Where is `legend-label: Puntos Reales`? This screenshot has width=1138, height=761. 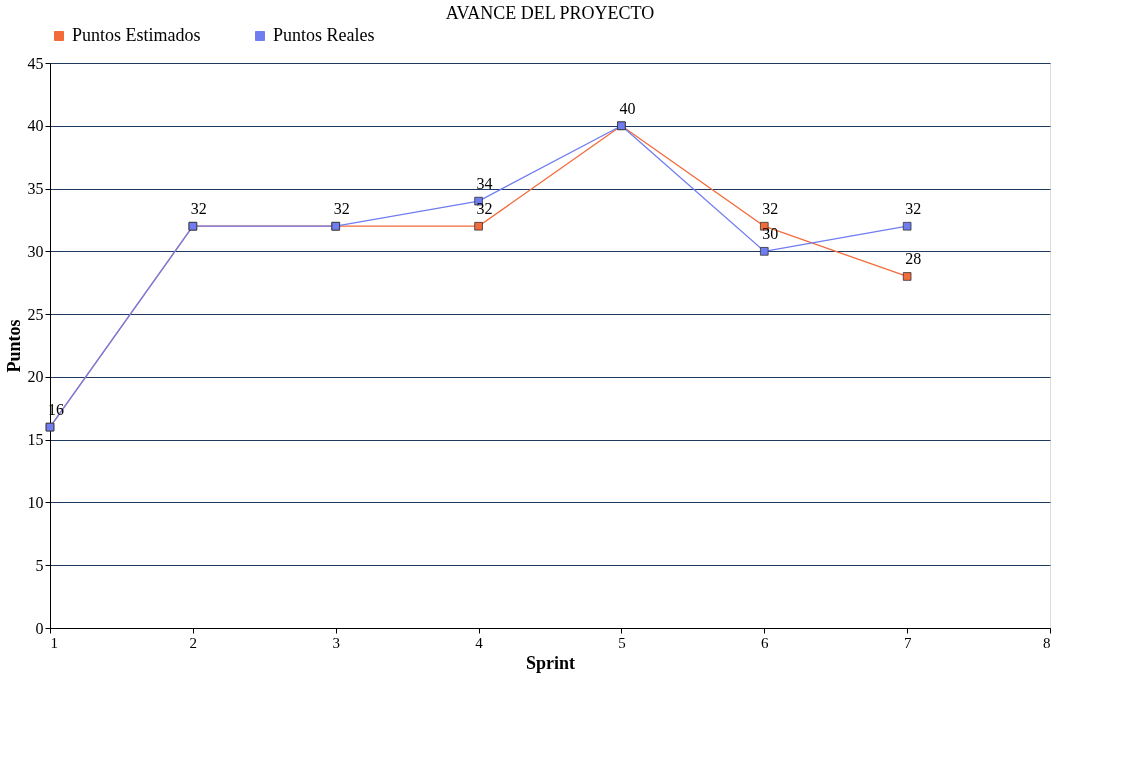
legend-label: Puntos Reales is located at coordinates (324, 35).